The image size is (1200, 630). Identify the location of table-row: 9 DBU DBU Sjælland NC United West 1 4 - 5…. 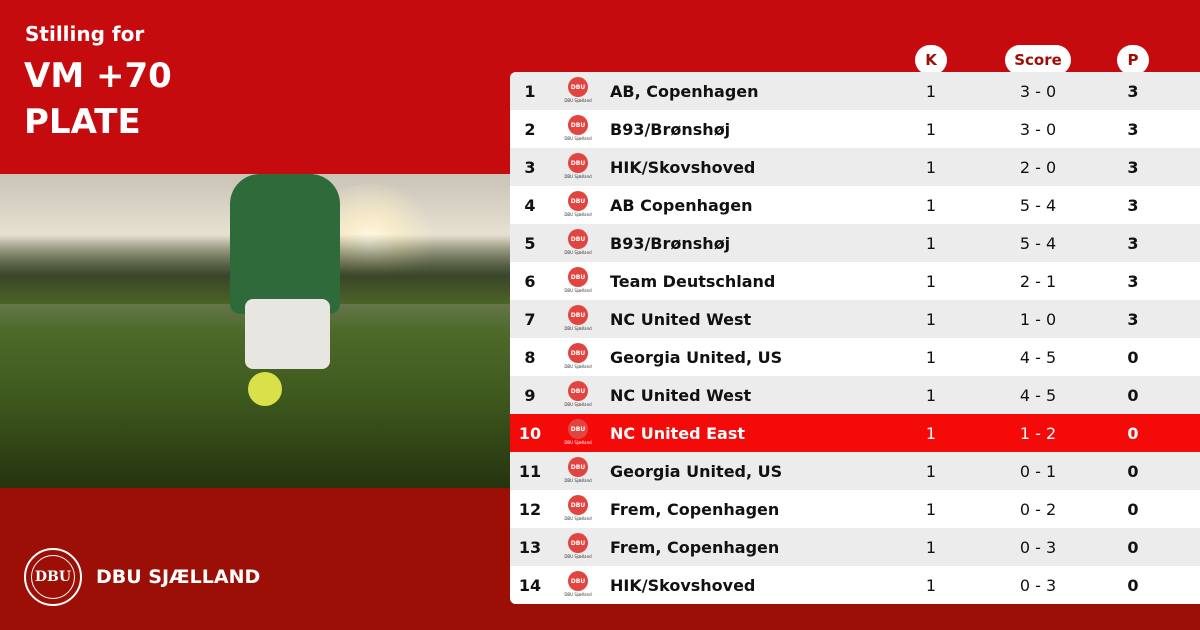
(855, 395).